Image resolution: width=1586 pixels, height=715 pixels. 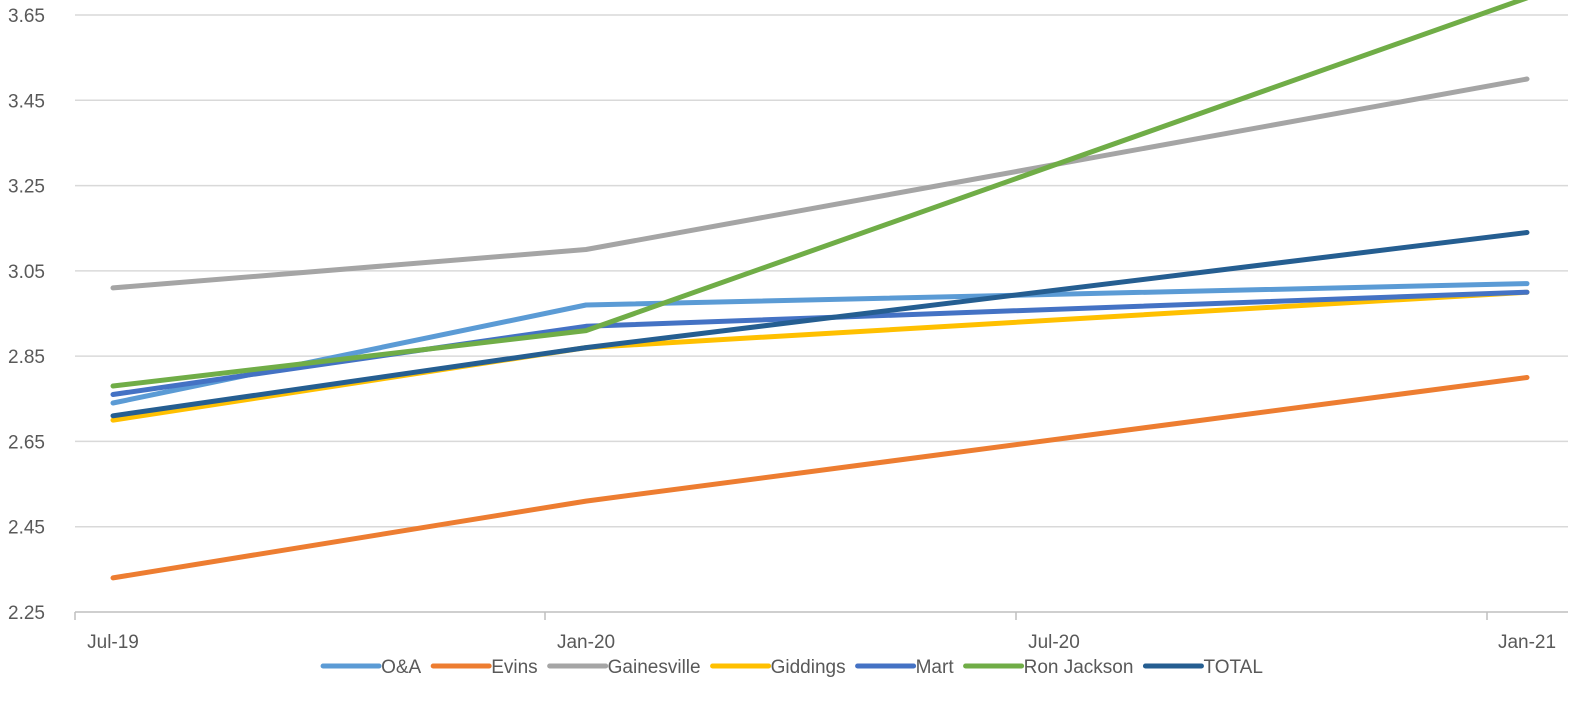 I want to click on y-tick-label: 3.05, so click(x=26, y=272).